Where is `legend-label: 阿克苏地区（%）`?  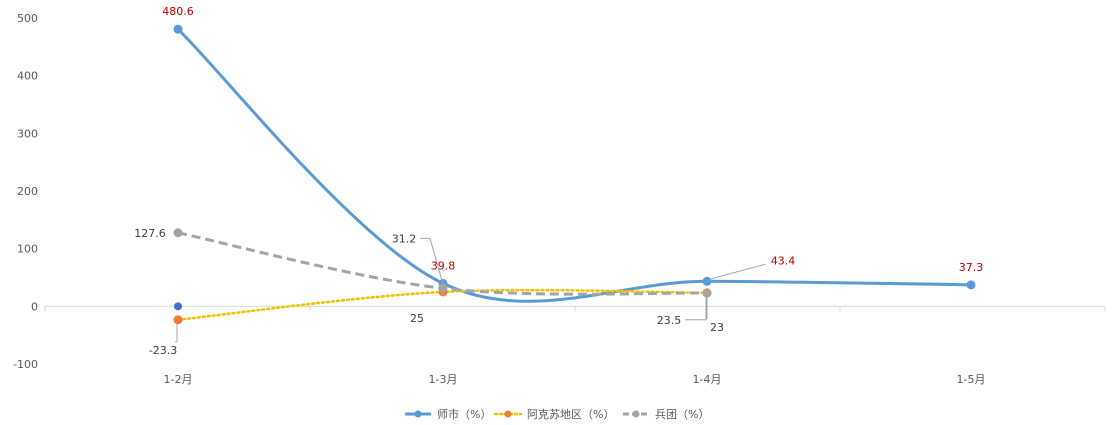
legend-label: 阿克苏地区（%） is located at coordinates (570, 414).